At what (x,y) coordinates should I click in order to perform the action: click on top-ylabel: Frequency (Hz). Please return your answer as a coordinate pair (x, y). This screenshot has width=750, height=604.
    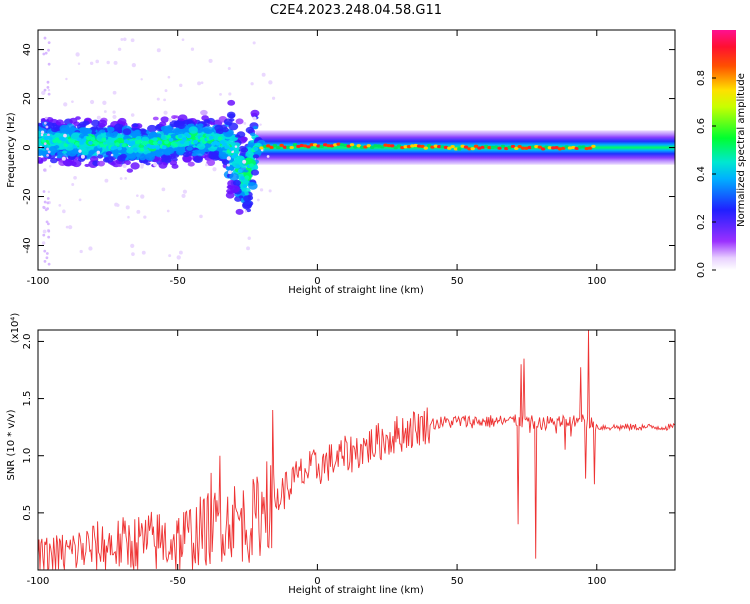
    Looking at the image, I should click on (11, 150).